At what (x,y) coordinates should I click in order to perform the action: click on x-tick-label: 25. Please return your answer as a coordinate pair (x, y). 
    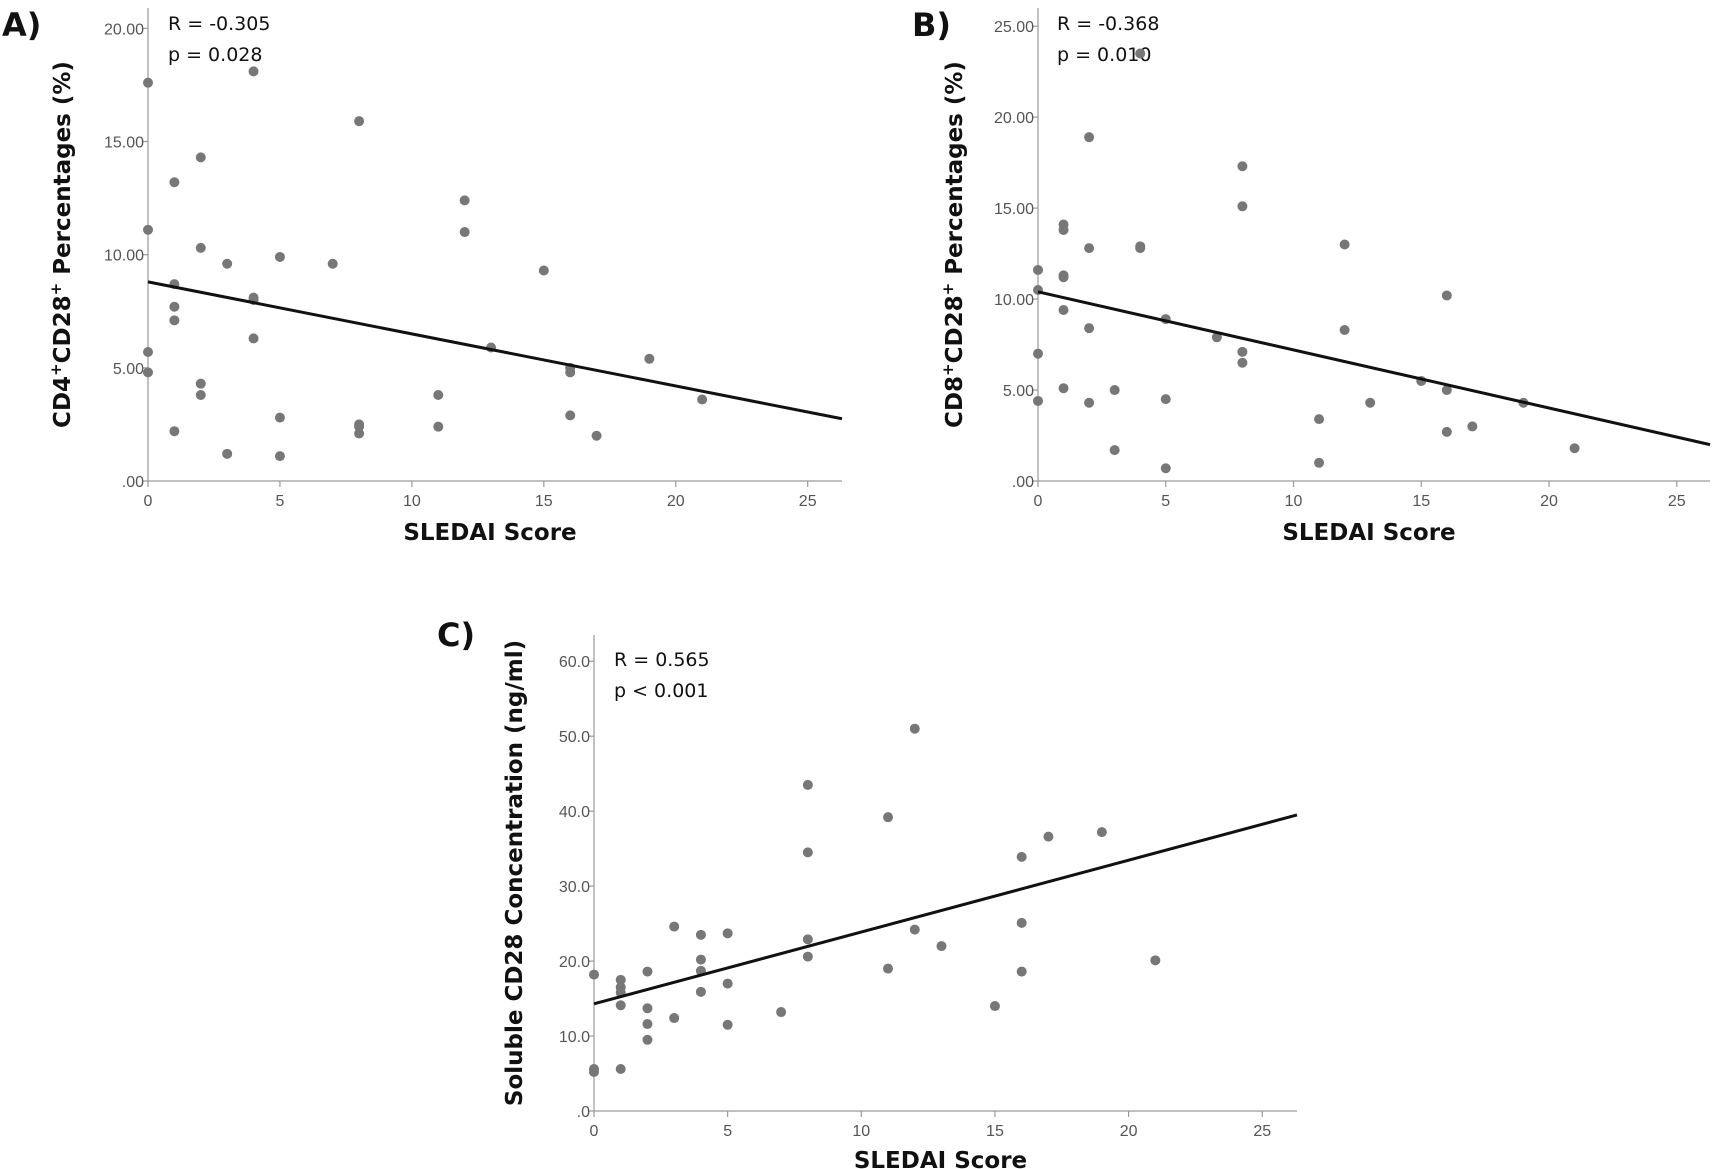
    Looking at the image, I should click on (1677, 501).